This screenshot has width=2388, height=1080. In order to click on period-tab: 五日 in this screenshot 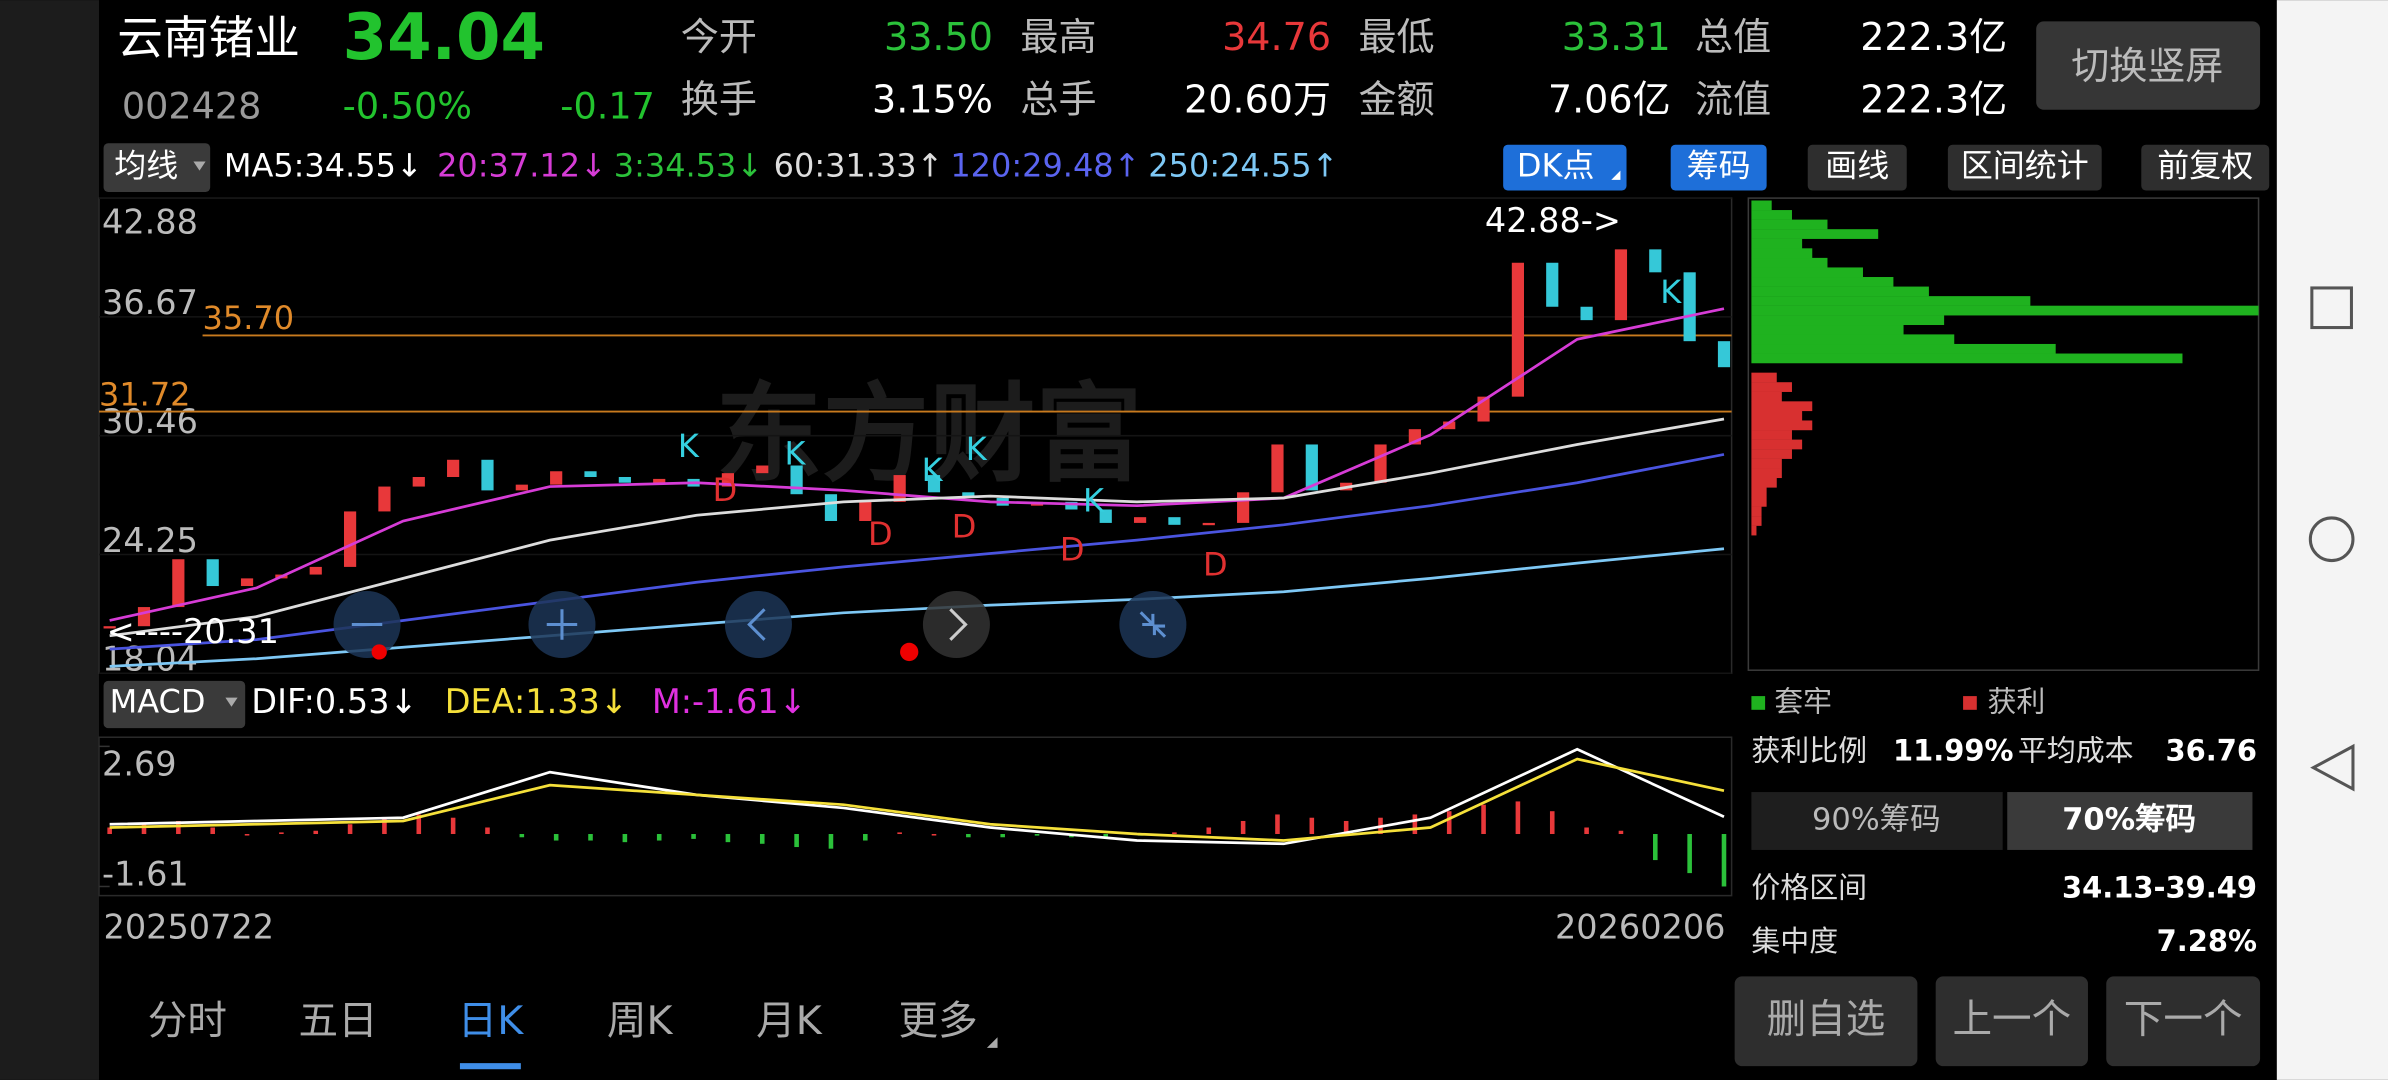, I will do `click(338, 1021)`.